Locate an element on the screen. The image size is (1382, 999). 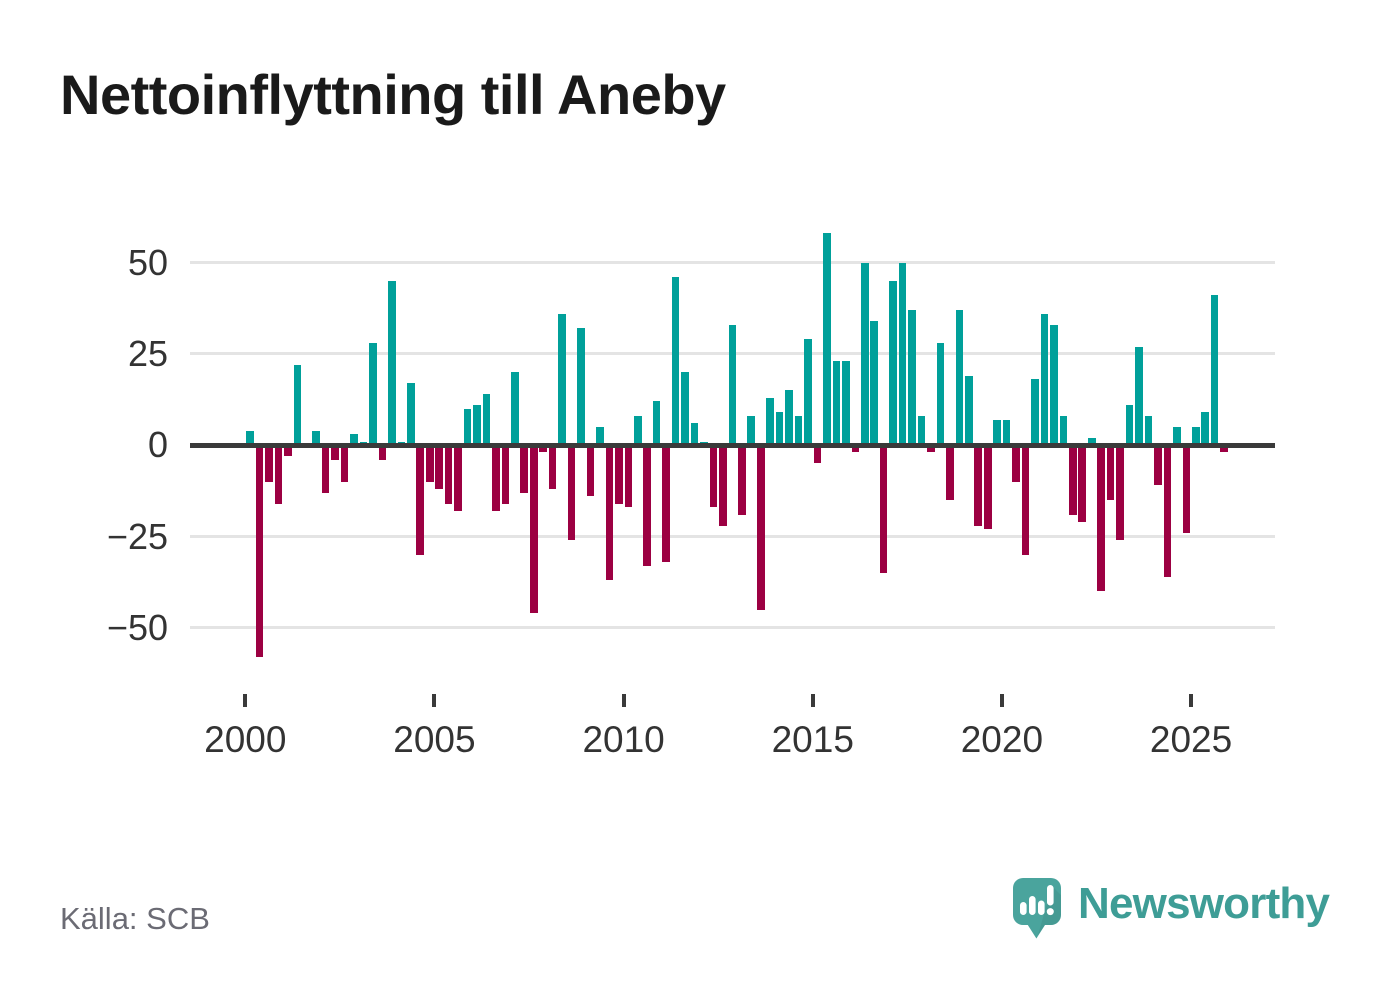
chart-title: Nettoinflyttning till Aneby is located at coordinates (393, 94).